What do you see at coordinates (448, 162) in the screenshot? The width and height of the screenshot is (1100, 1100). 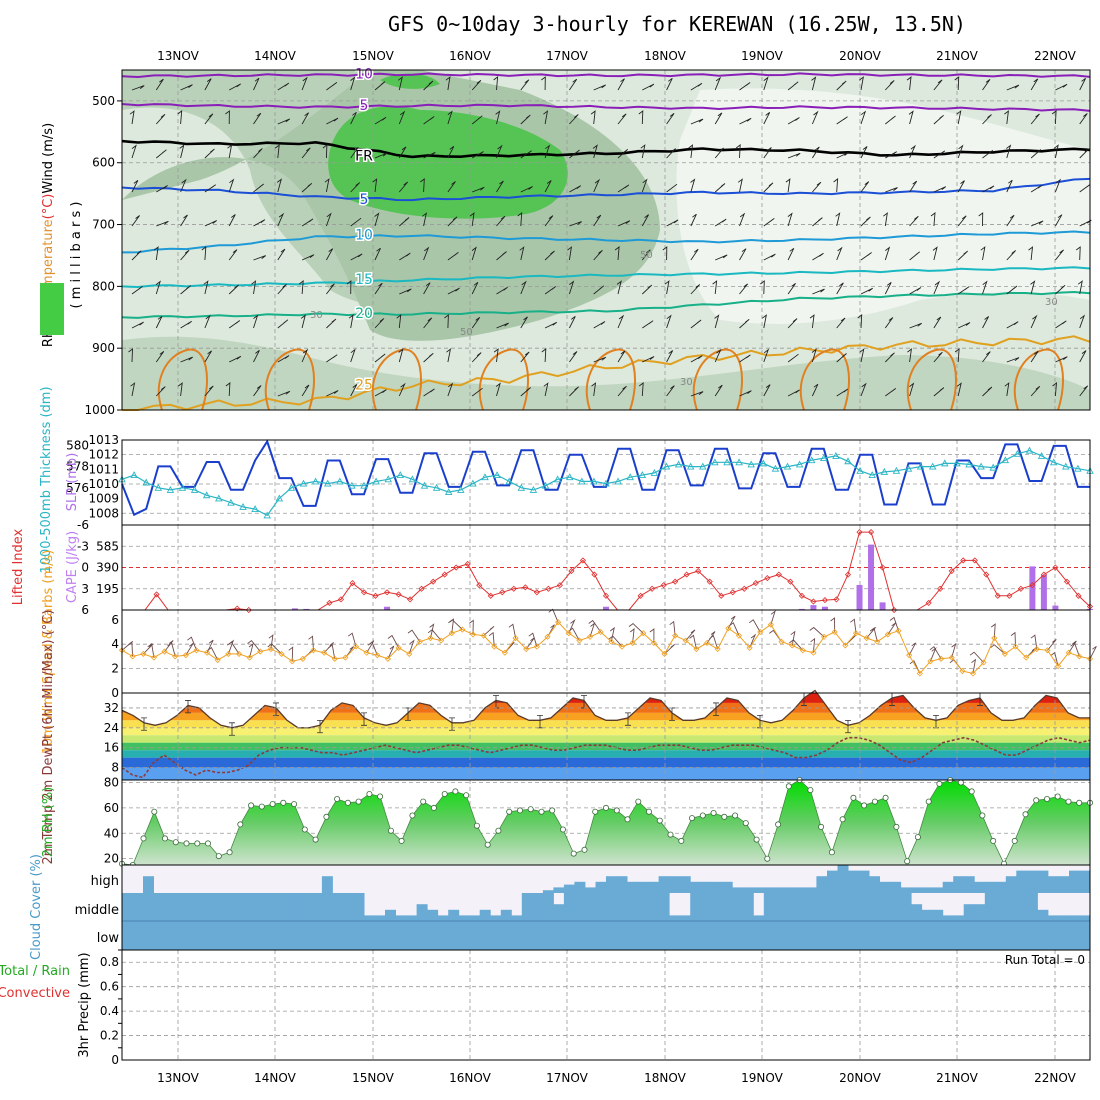 I see `rh-green-area` at bounding box center [448, 162].